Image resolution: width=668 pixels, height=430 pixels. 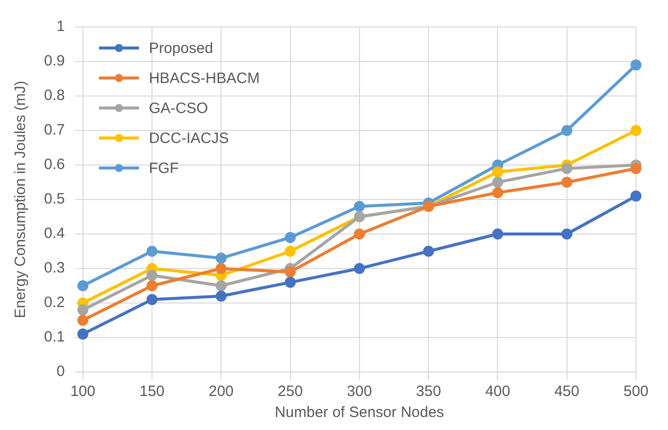 What do you see at coordinates (54, 61) in the screenshot?
I see `y-tick-label: 0.9` at bounding box center [54, 61].